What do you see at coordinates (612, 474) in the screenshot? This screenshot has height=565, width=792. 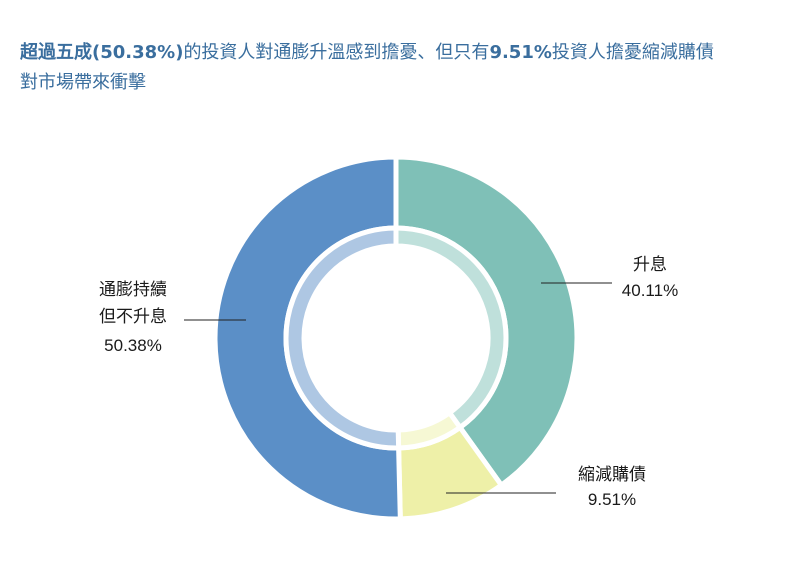 I see `slice-label-taper: 縮減購債` at bounding box center [612, 474].